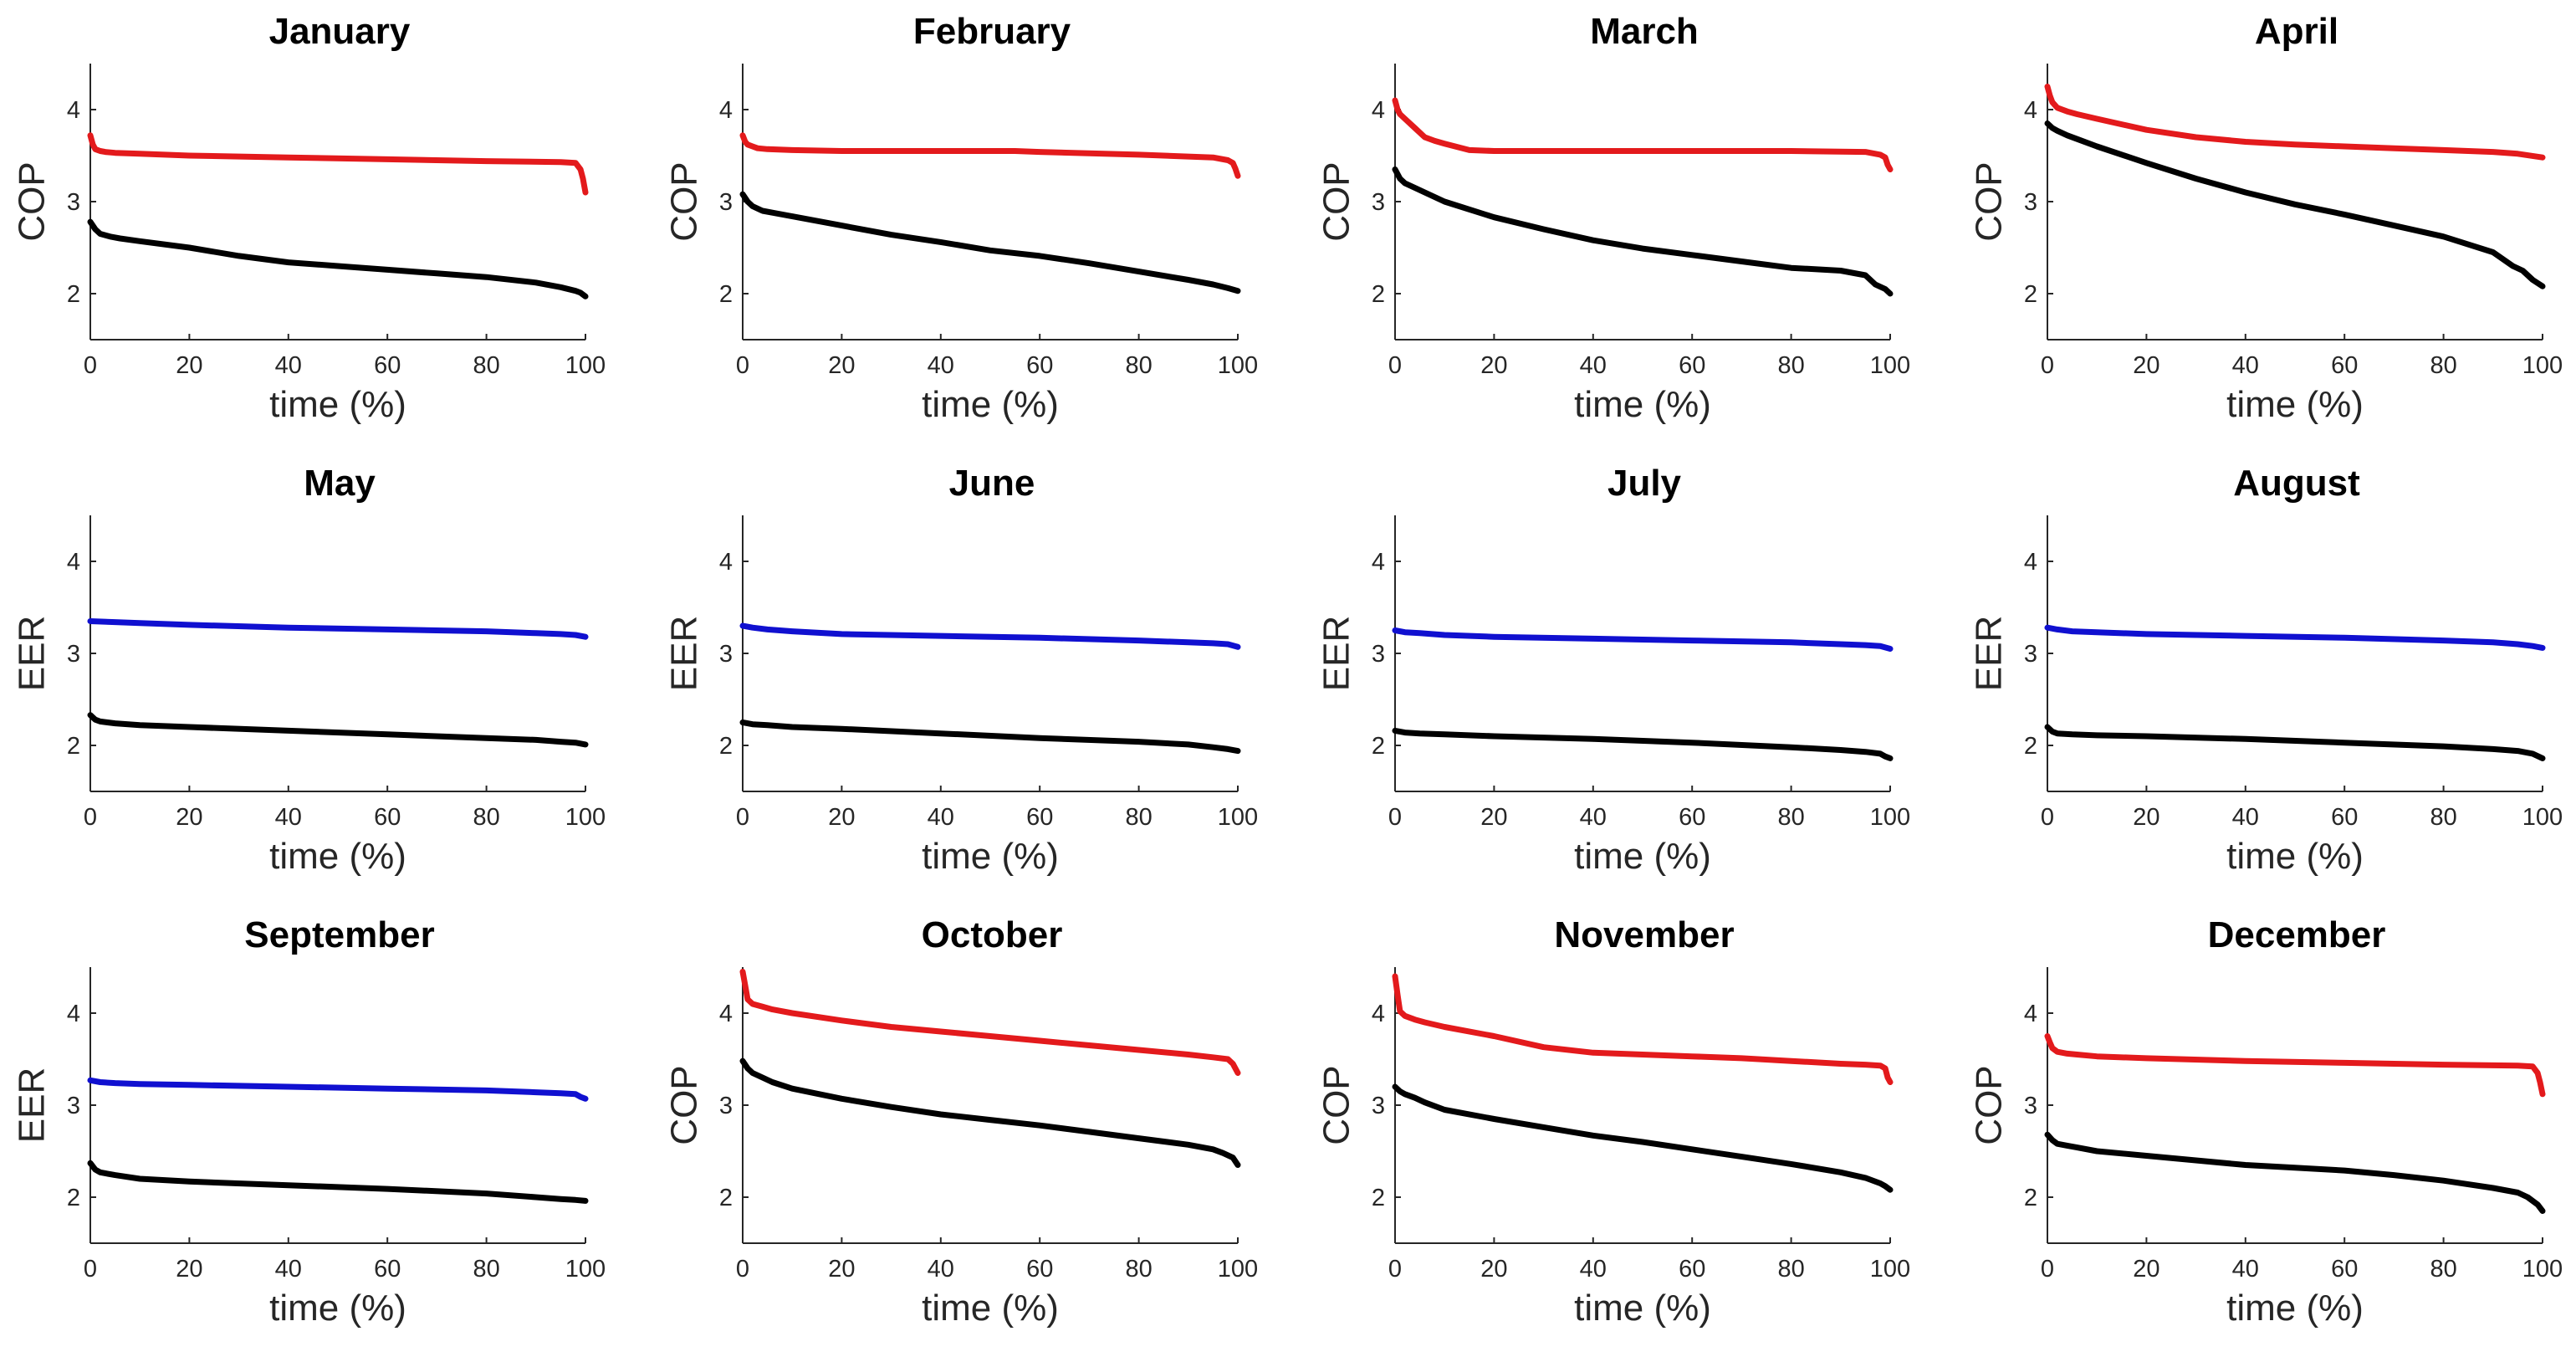 The width and height of the screenshot is (2576, 1362). Describe the element at coordinates (1644, 934) in the screenshot. I see `panel-title: November` at that location.